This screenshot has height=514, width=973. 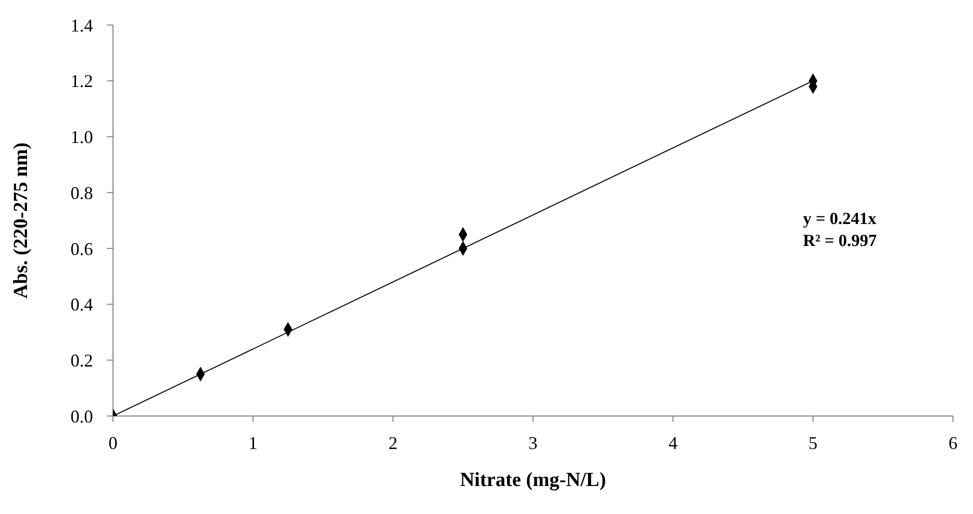 I want to click on y-tick-label: 0.0, so click(x=81, y=416).